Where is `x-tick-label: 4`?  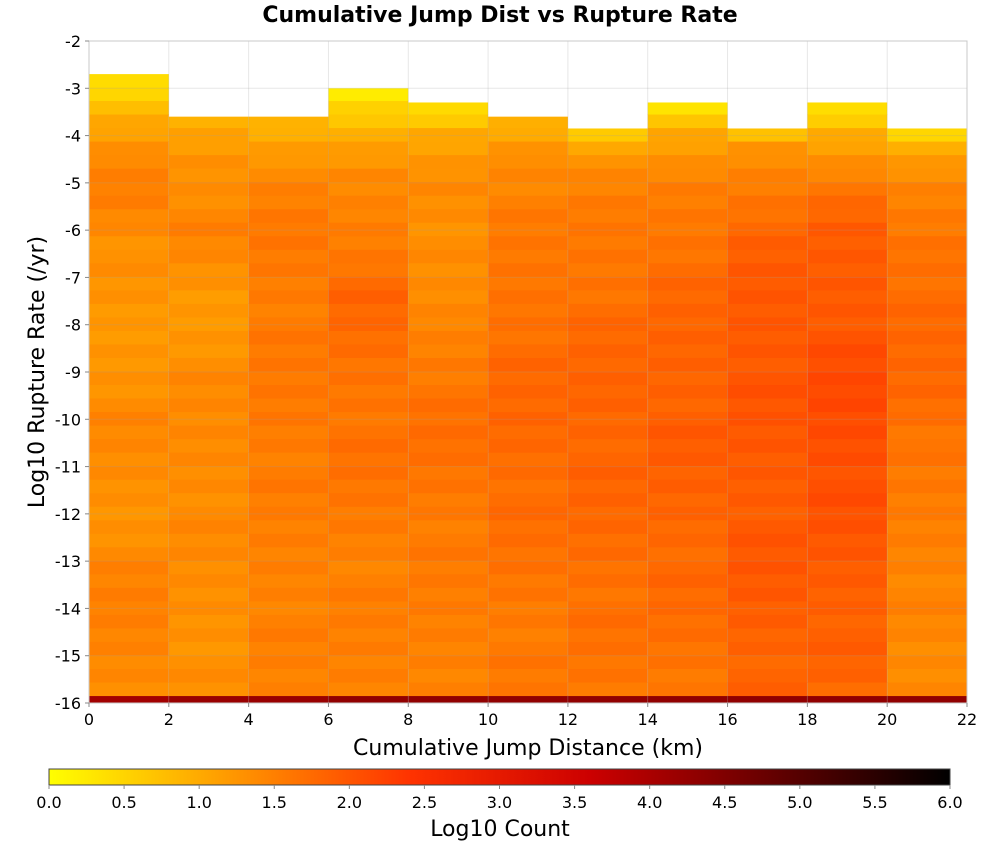 x-tick-label: 4 is located at coordinates (249, 719).